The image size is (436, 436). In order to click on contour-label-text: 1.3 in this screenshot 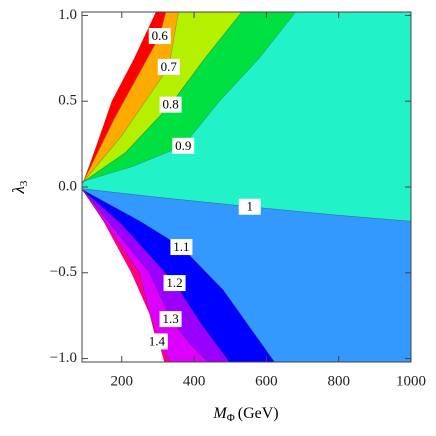, I will do `click(170, 318)`.